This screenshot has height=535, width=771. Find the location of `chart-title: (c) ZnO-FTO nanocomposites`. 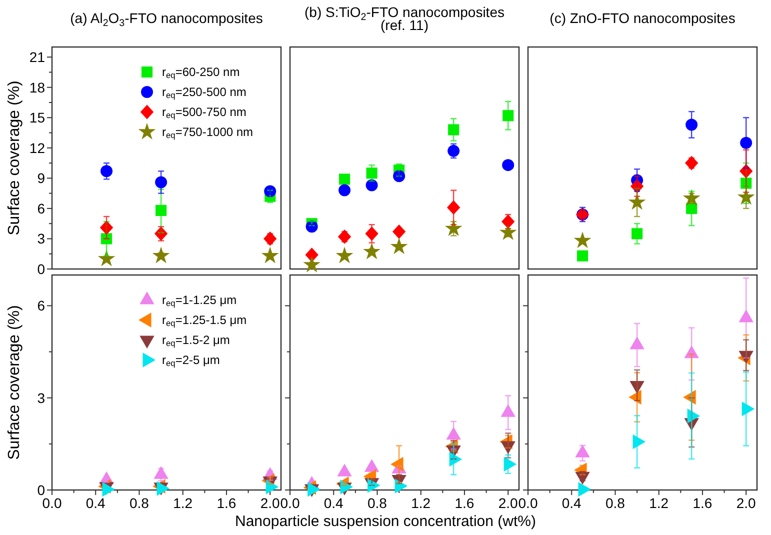

chart-title: (c) ZnO-FTO nanocomposites is located at coordinates (643, 18).